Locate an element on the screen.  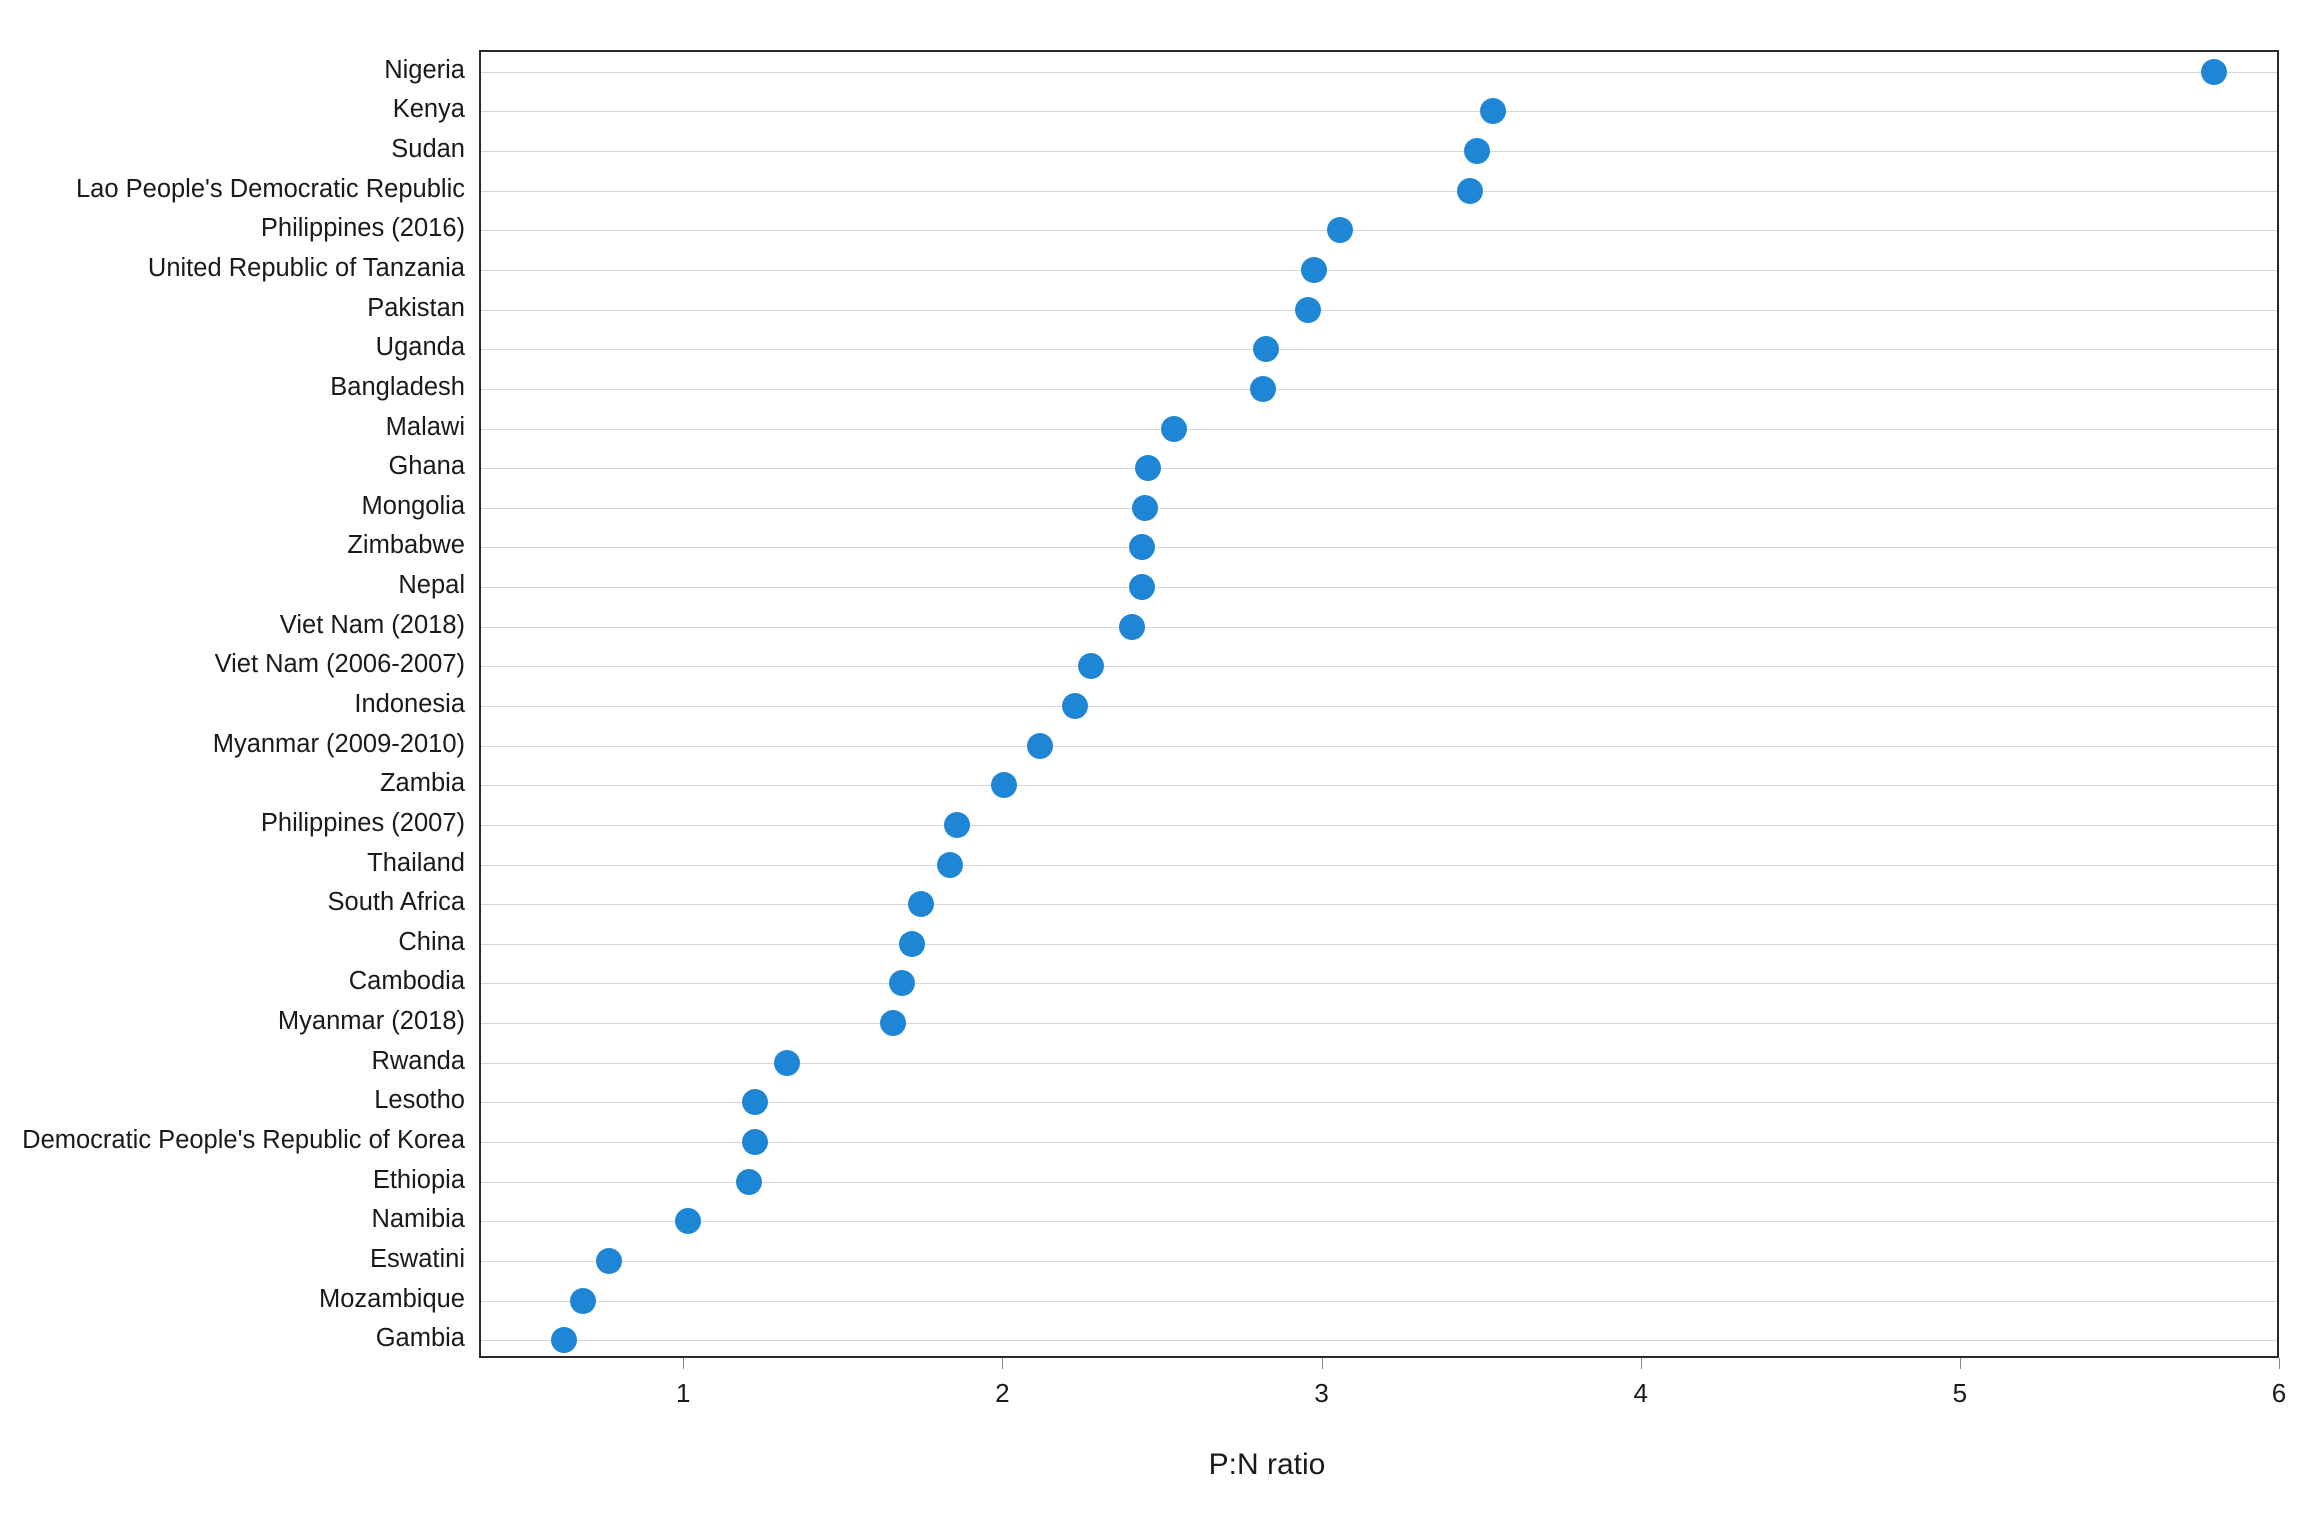
x-axis-title-text: P:N ratio is located at coordinates (1267, 1464).